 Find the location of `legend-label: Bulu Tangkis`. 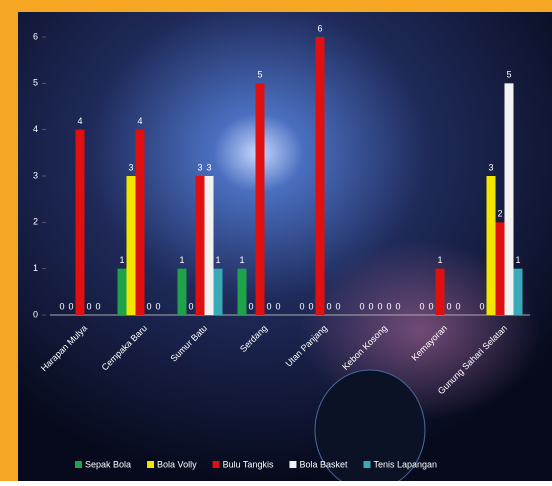

legend-label: Bulu Tangkis is located at coordinates (248, 464).